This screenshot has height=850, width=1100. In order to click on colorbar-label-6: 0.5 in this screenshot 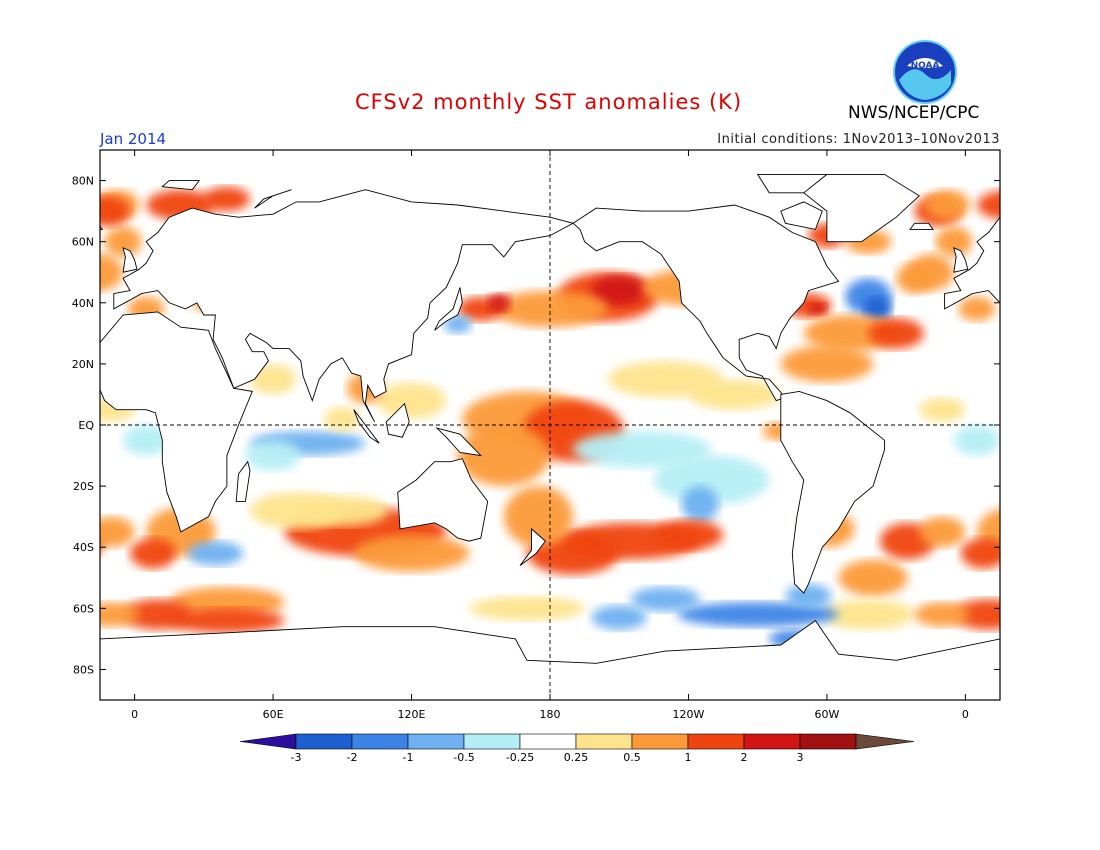, I will do `click(632, 757)`.